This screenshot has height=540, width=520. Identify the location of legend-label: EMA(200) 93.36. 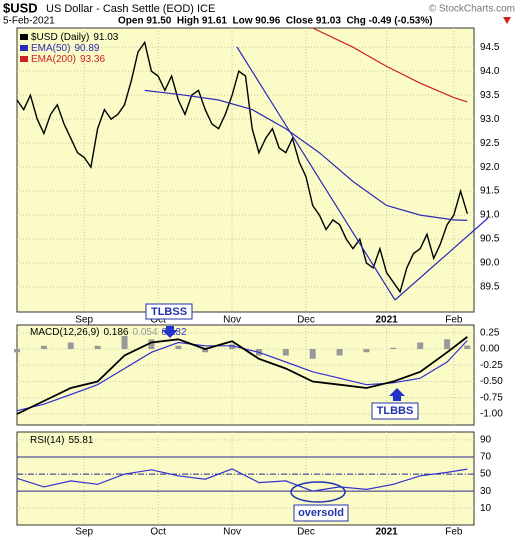
(68, 59).